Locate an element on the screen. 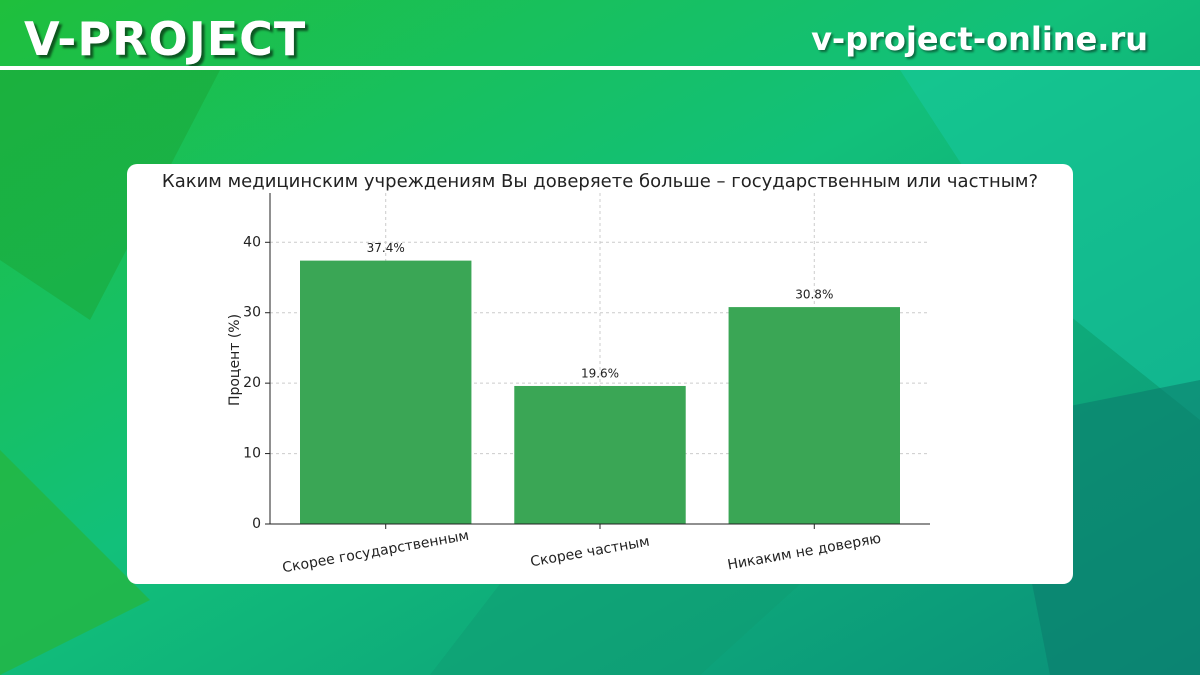 The width and height of the screenshot is (1200, 675). y-tick-label: 30 is located at coordinates (252, 313).